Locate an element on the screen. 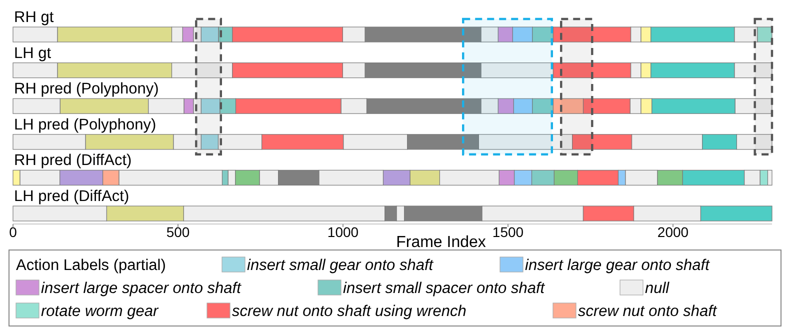  legend-label: screw nut onto shaft is located at coordinates (648, 311).